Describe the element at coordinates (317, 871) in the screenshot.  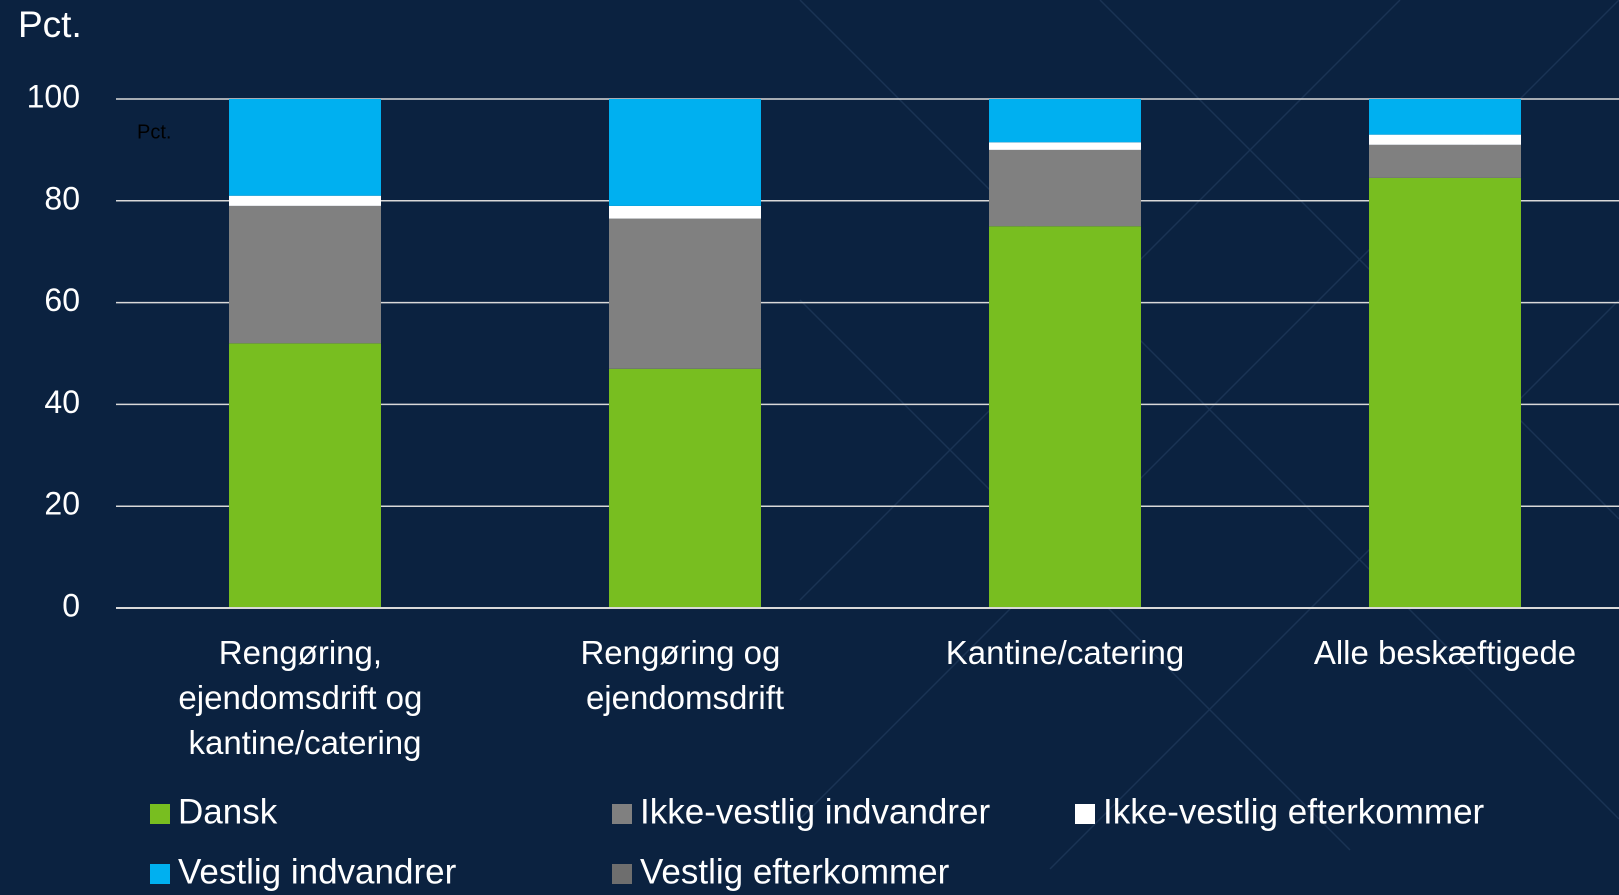
I see `legend-label: Vestlig indvandrer` at that location.